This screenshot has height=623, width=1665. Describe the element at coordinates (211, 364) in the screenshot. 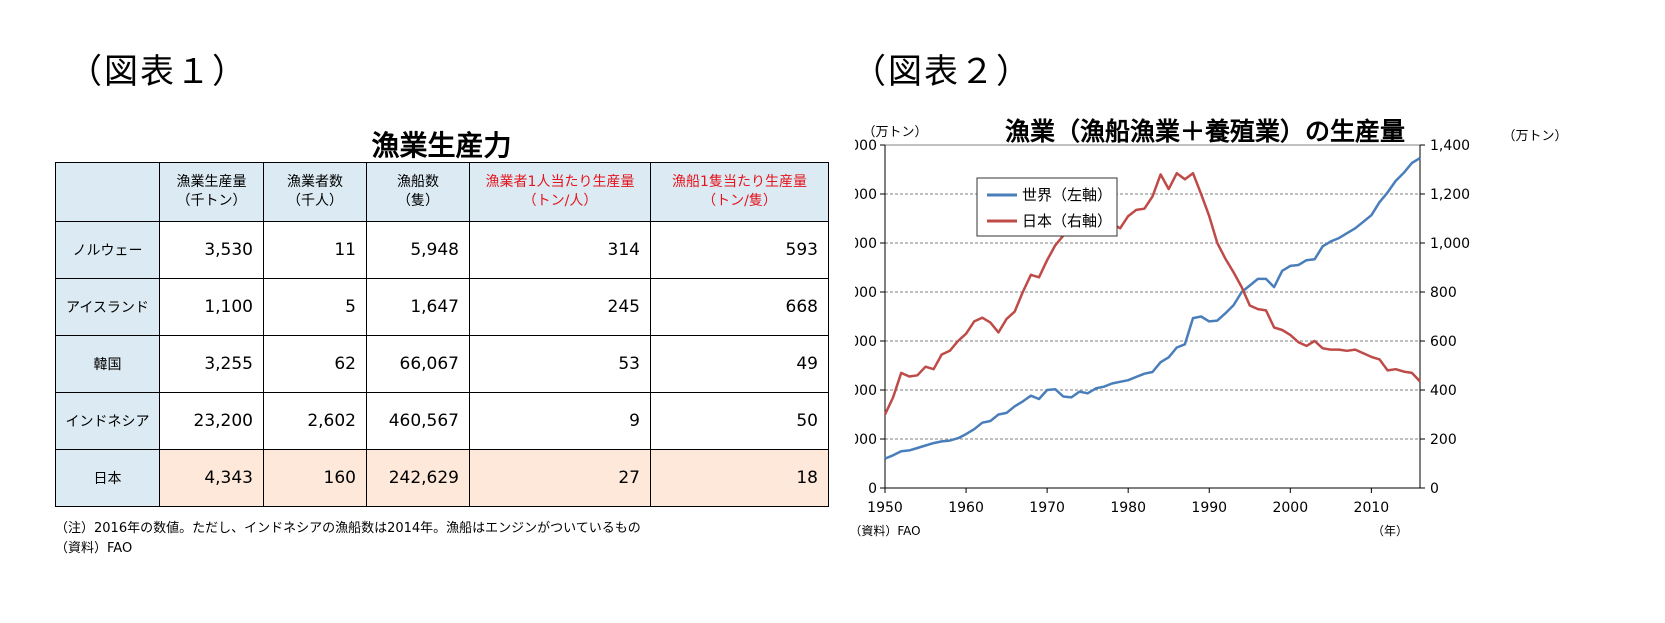

I see `table-cell: 3,255` at that location.